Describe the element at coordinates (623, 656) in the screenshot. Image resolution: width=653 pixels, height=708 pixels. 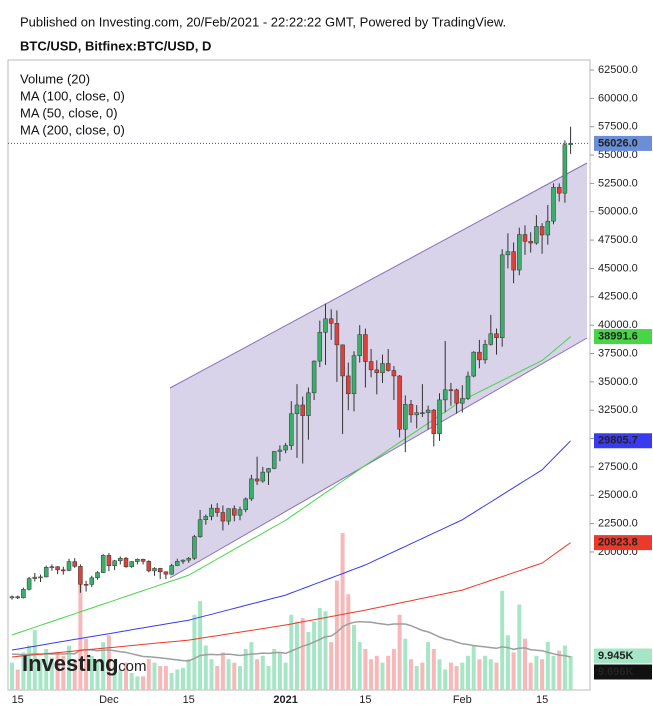
I see `volume-value-label-box` at that location.